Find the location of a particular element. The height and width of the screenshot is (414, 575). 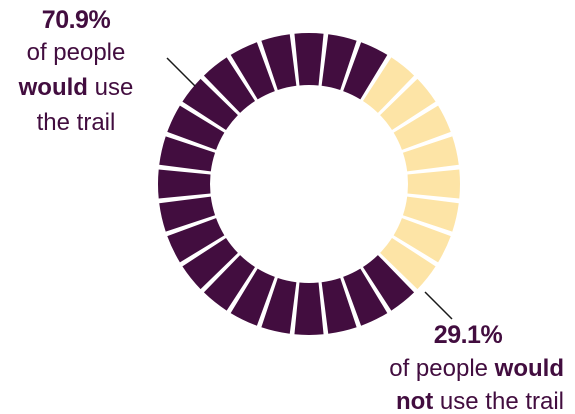

would-use-label-line-0-part-0: of people is located at coordinates (76, 52).